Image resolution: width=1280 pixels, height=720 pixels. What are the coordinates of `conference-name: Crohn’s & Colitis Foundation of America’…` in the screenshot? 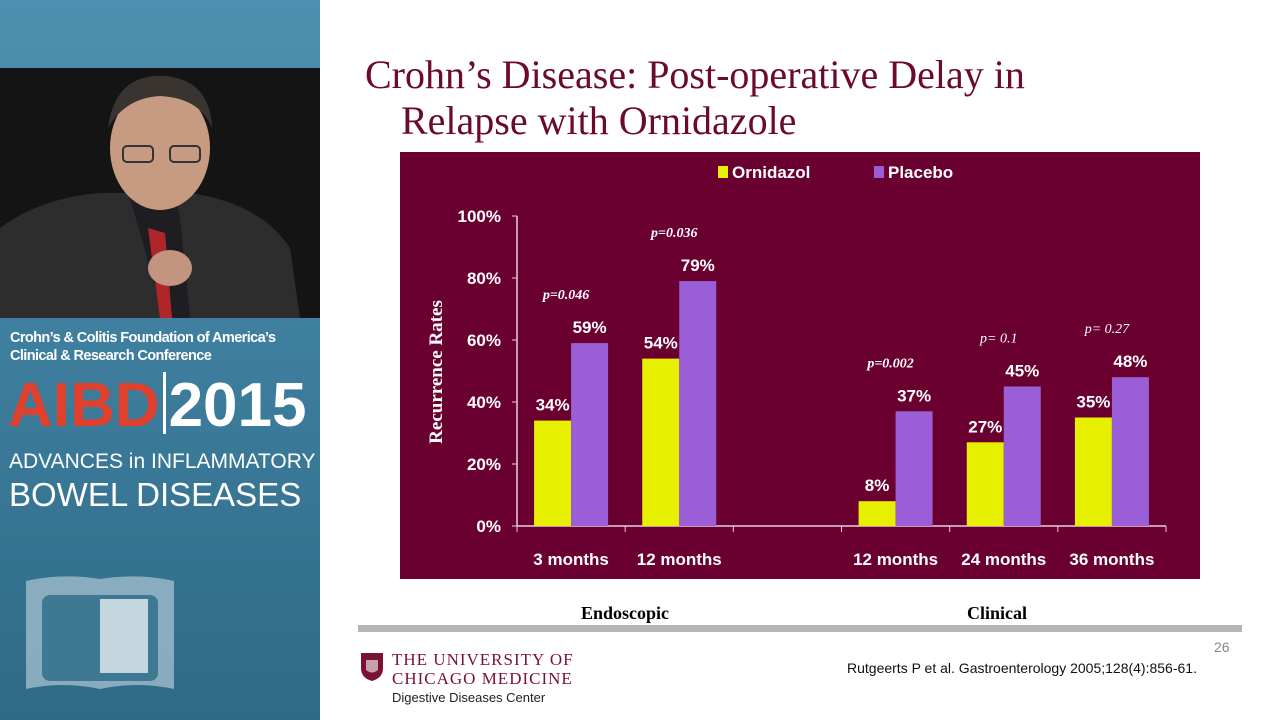 It's located at (143, 347).